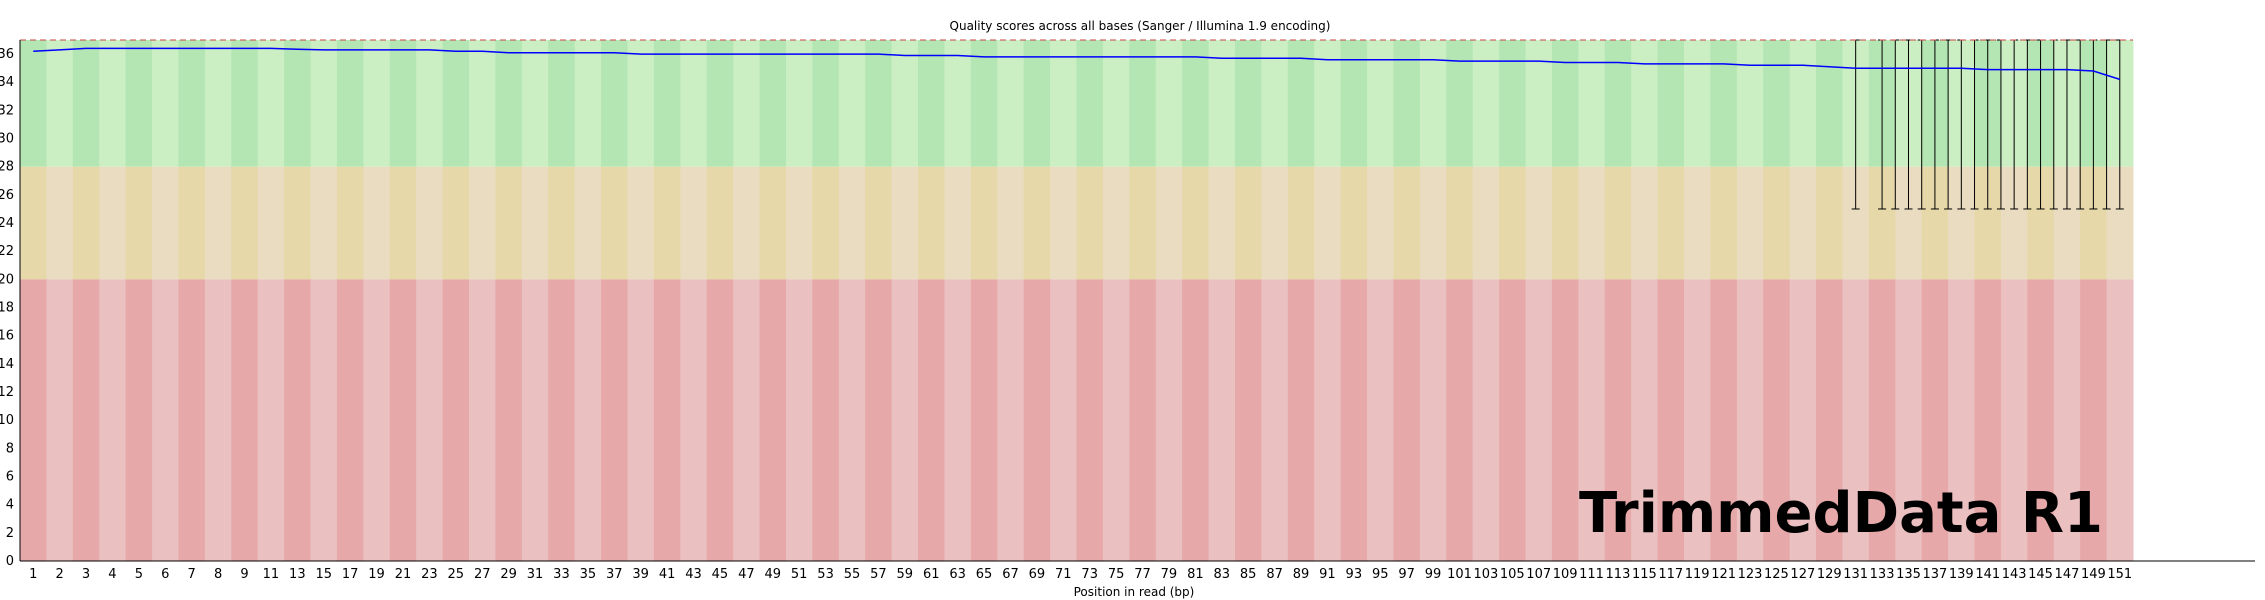  Describe the element at coordinates (7, 139) in the screenshot. I see `y-tick-label: 30` at that location.